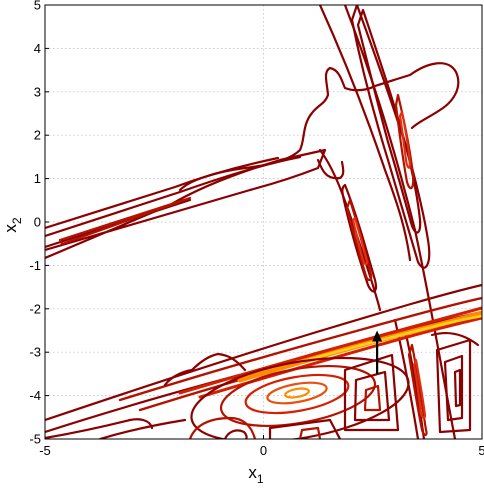  I want to click on contour-bottom-left-tail, so click(142, 428).